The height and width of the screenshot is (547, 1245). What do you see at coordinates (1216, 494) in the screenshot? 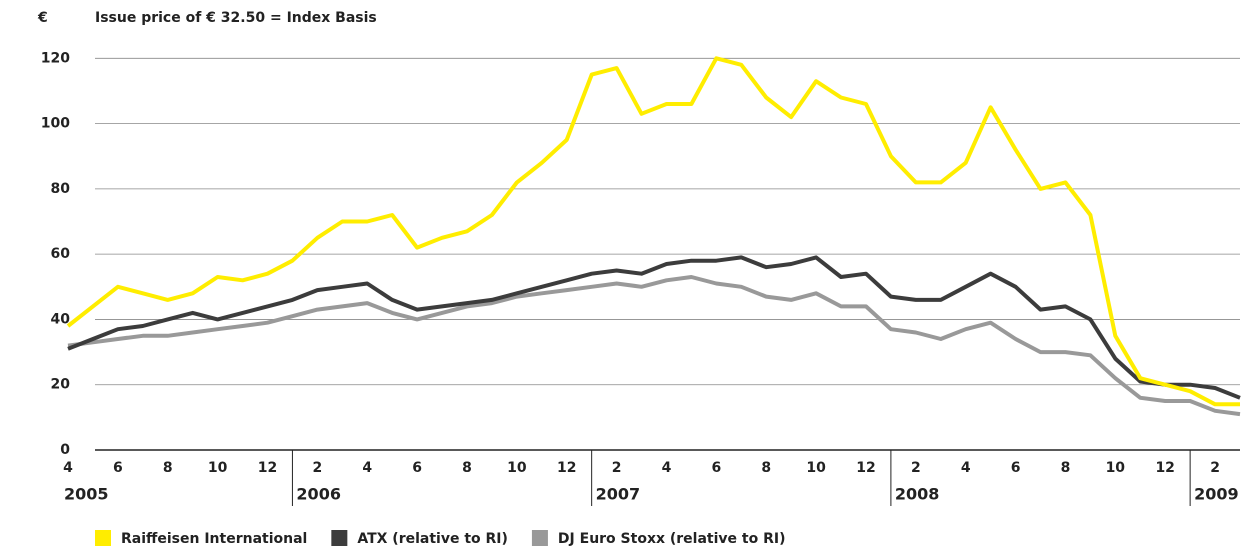
I see `year-label: 2009` at bounding box center [1216, 494].